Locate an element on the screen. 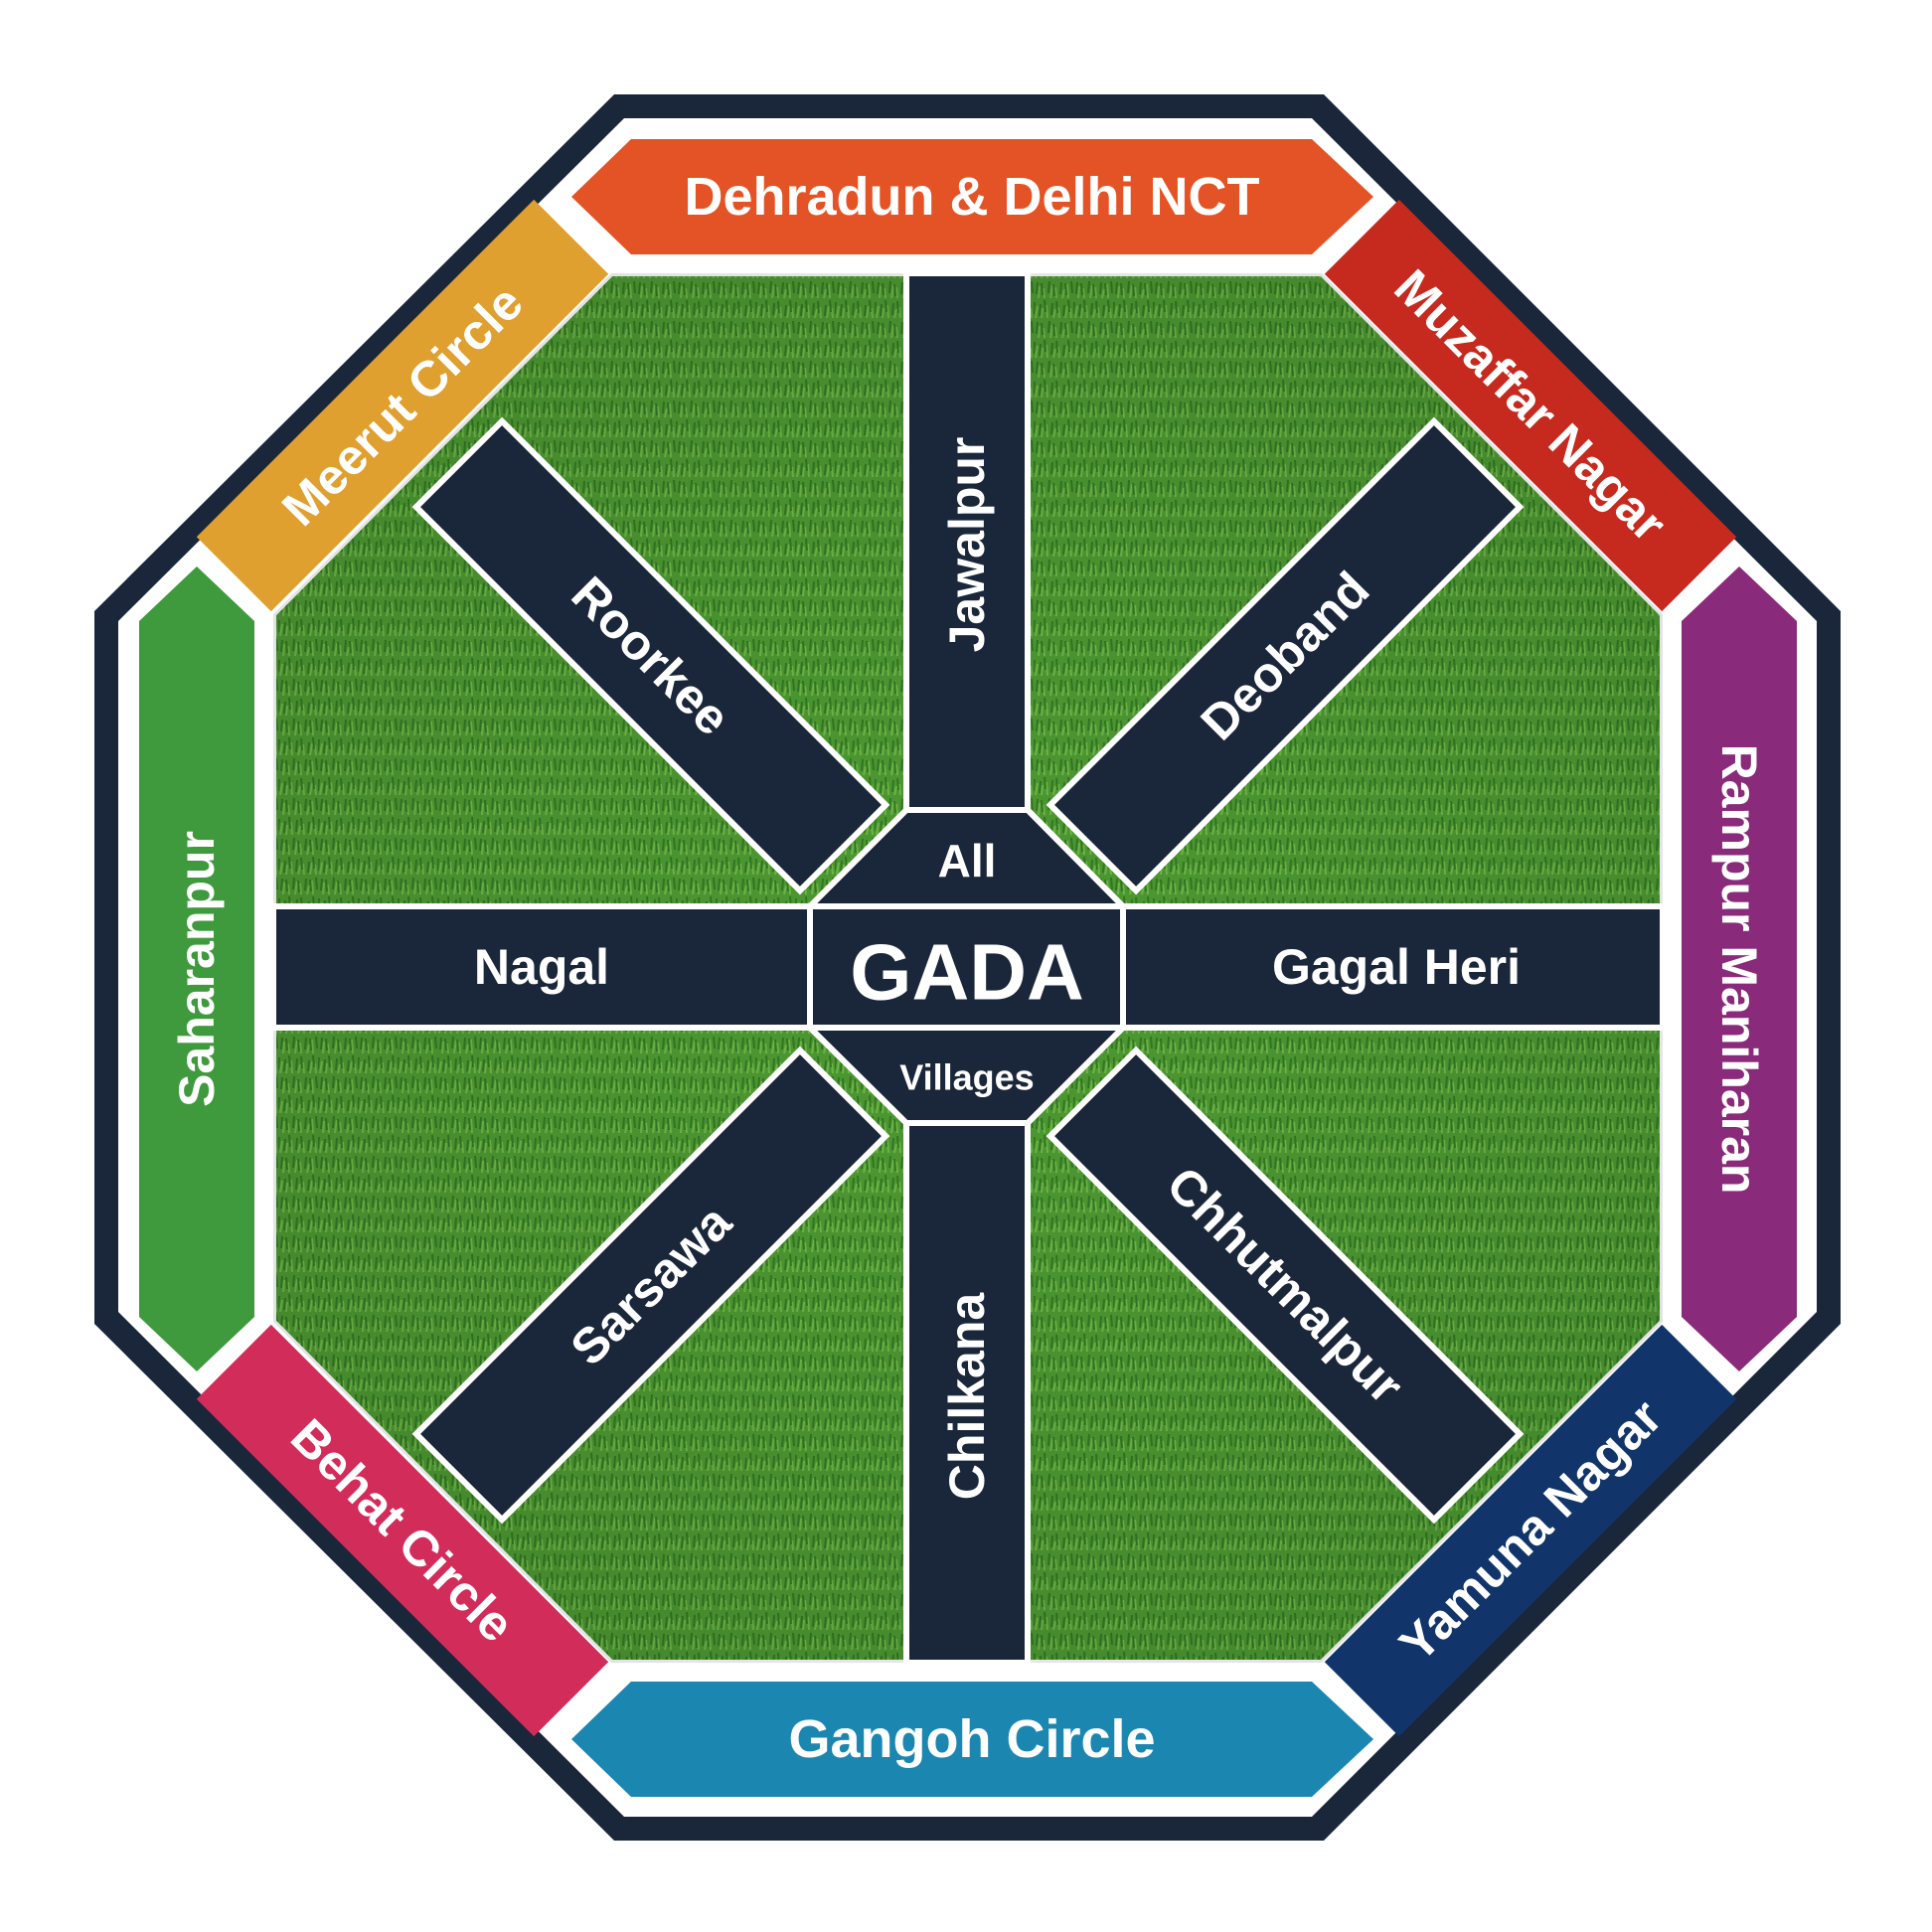  banner-right is located at coordinates (1739, 968).